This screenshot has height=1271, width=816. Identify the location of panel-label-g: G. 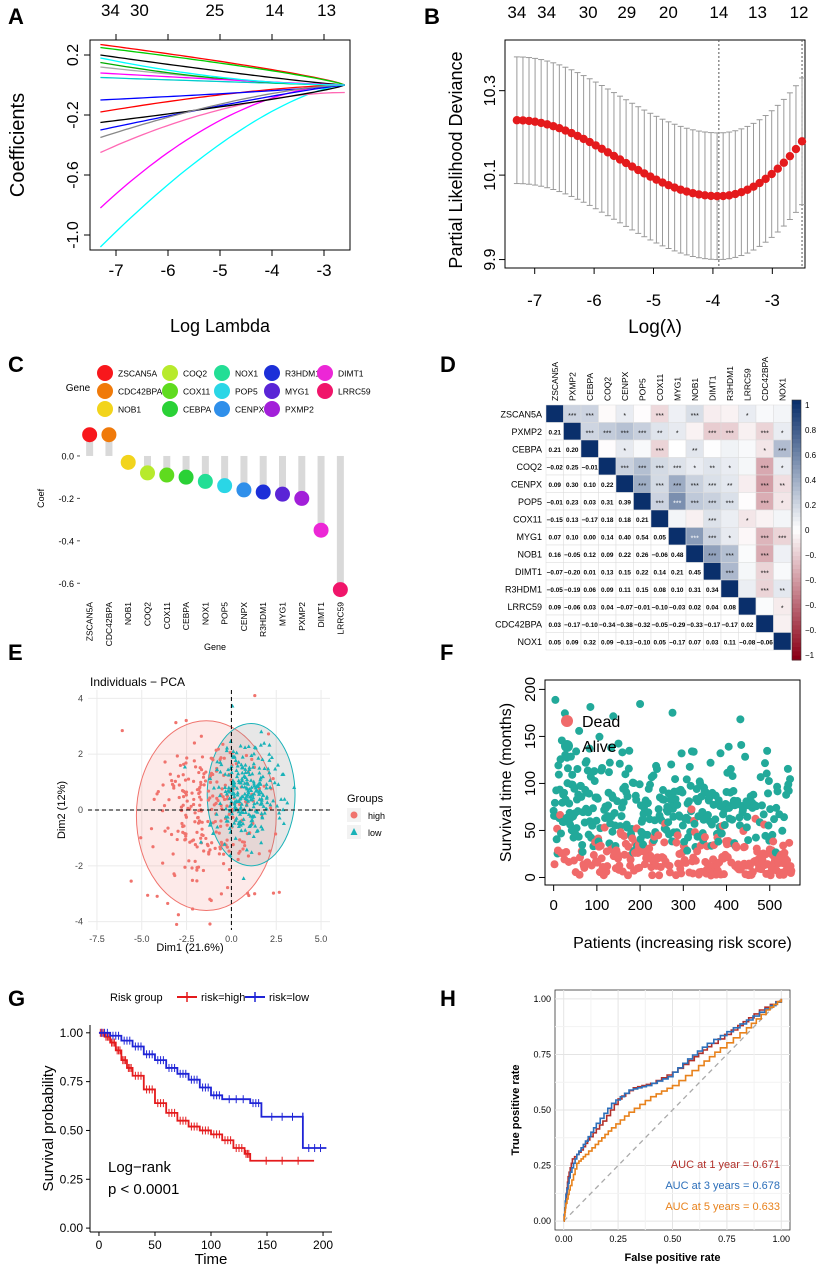
(16, 998).